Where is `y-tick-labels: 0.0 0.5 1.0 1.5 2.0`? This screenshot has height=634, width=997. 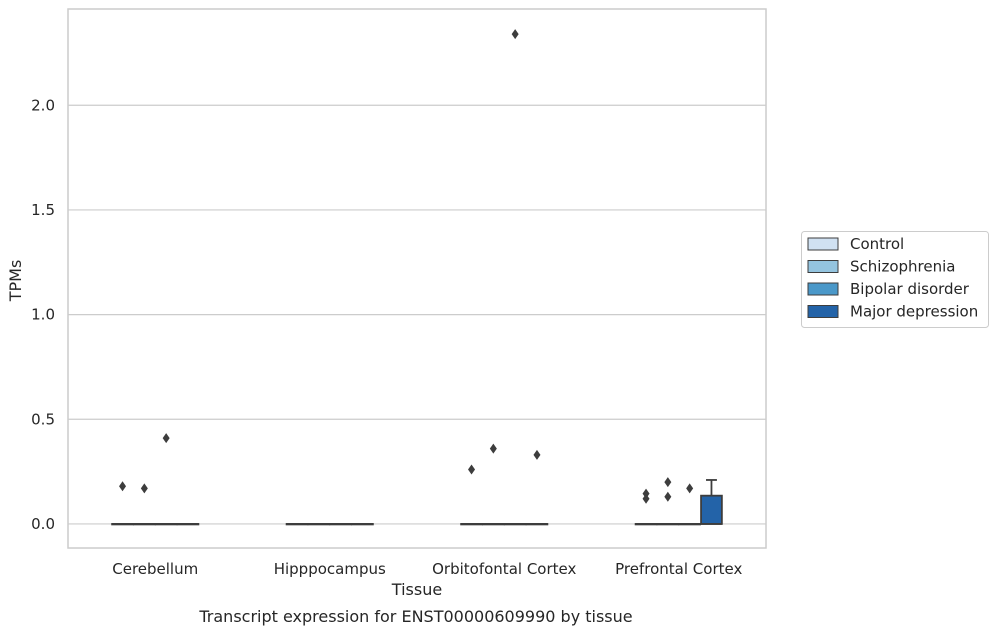 y-tick-labels: 0.0 0.5 1.0 1.5 2.0 is located at coordinates (43, 314).